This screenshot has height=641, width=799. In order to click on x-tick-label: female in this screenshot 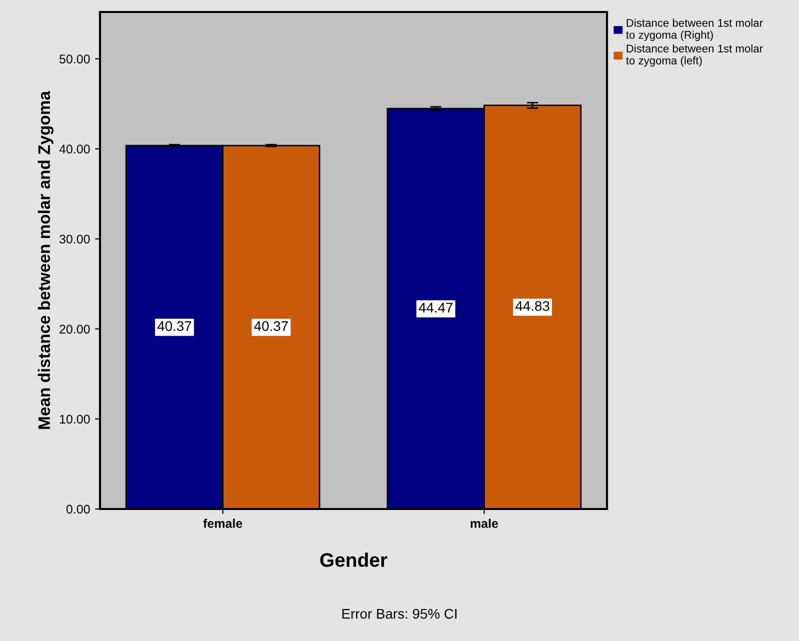, I will do `click(222, 523)`.